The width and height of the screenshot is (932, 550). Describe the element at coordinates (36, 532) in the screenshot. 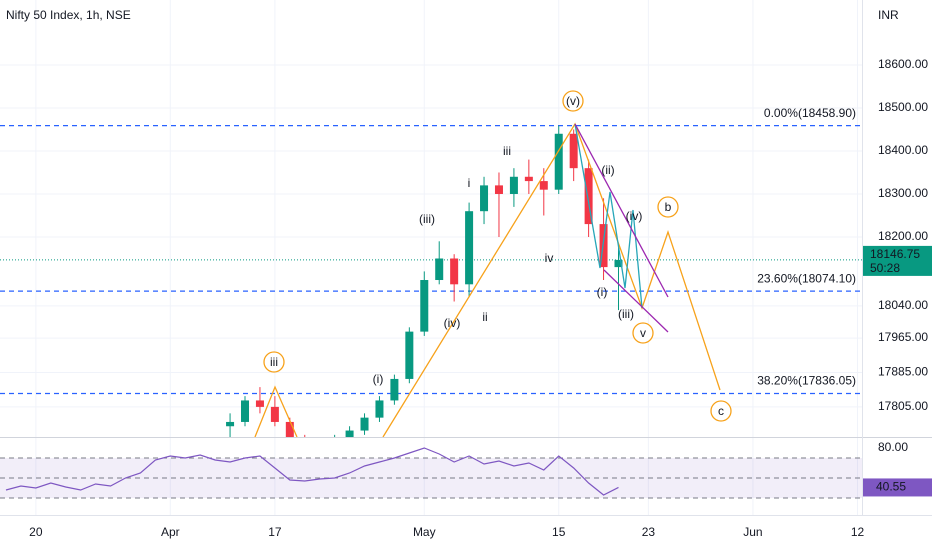

I see `x-tick-label: 20` at that location.